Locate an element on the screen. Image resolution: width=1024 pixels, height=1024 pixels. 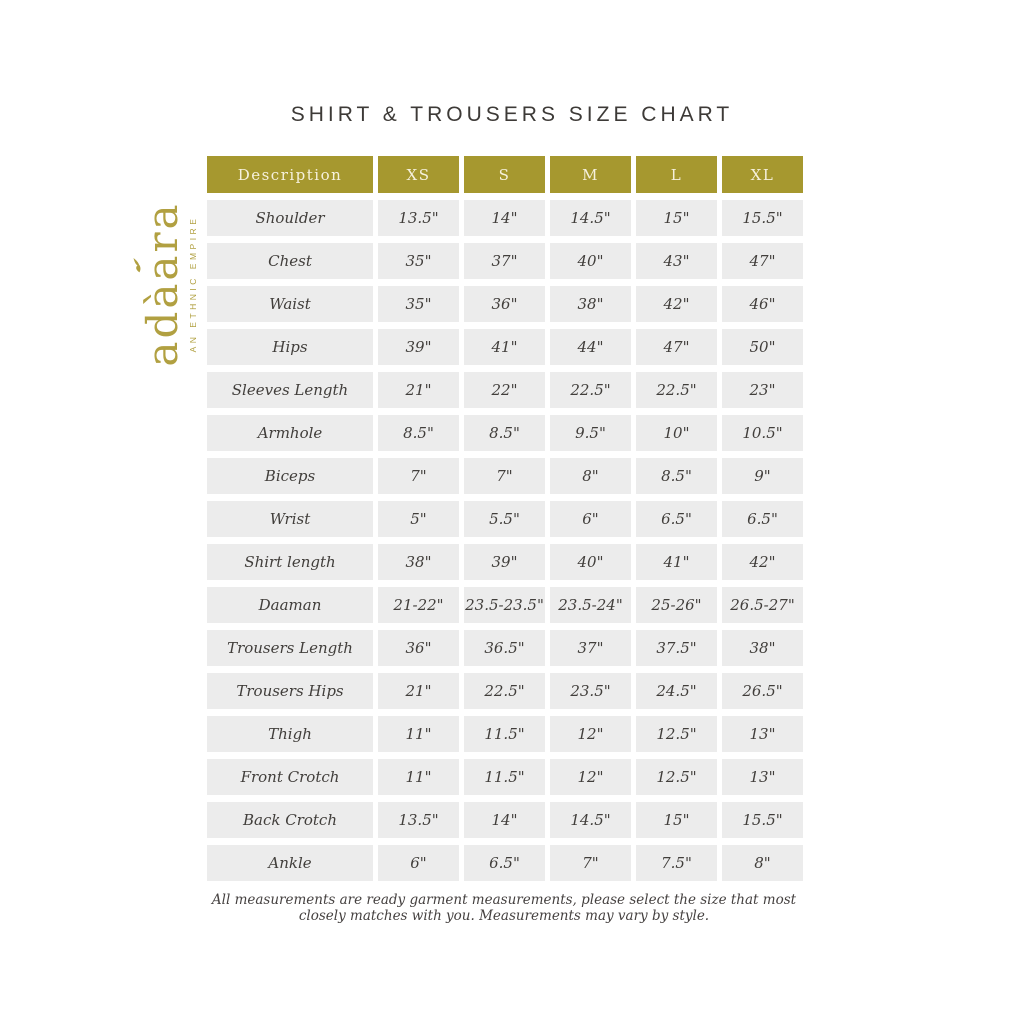
value-cell: 7.5" is located at coordinates (676, 863).